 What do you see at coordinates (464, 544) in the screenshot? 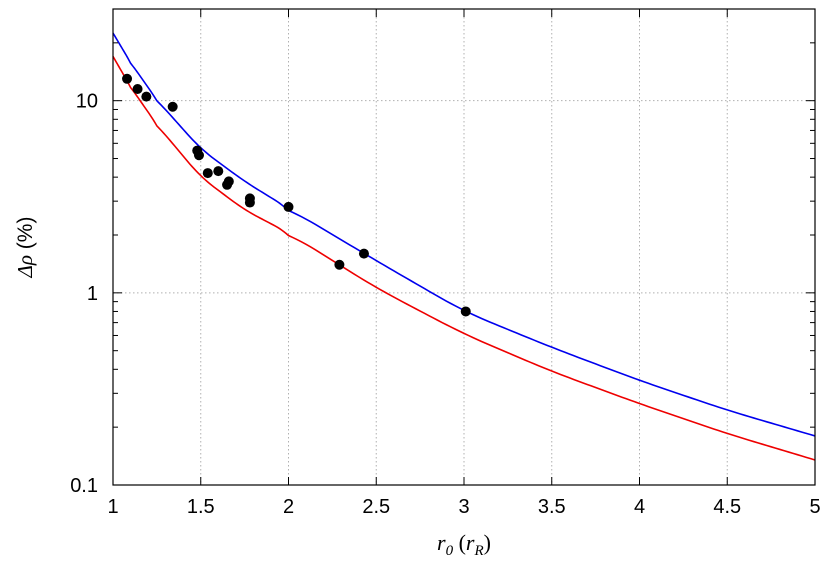
I see `x-axis-title: r0 (rR)` at bounding box center [464, 544].